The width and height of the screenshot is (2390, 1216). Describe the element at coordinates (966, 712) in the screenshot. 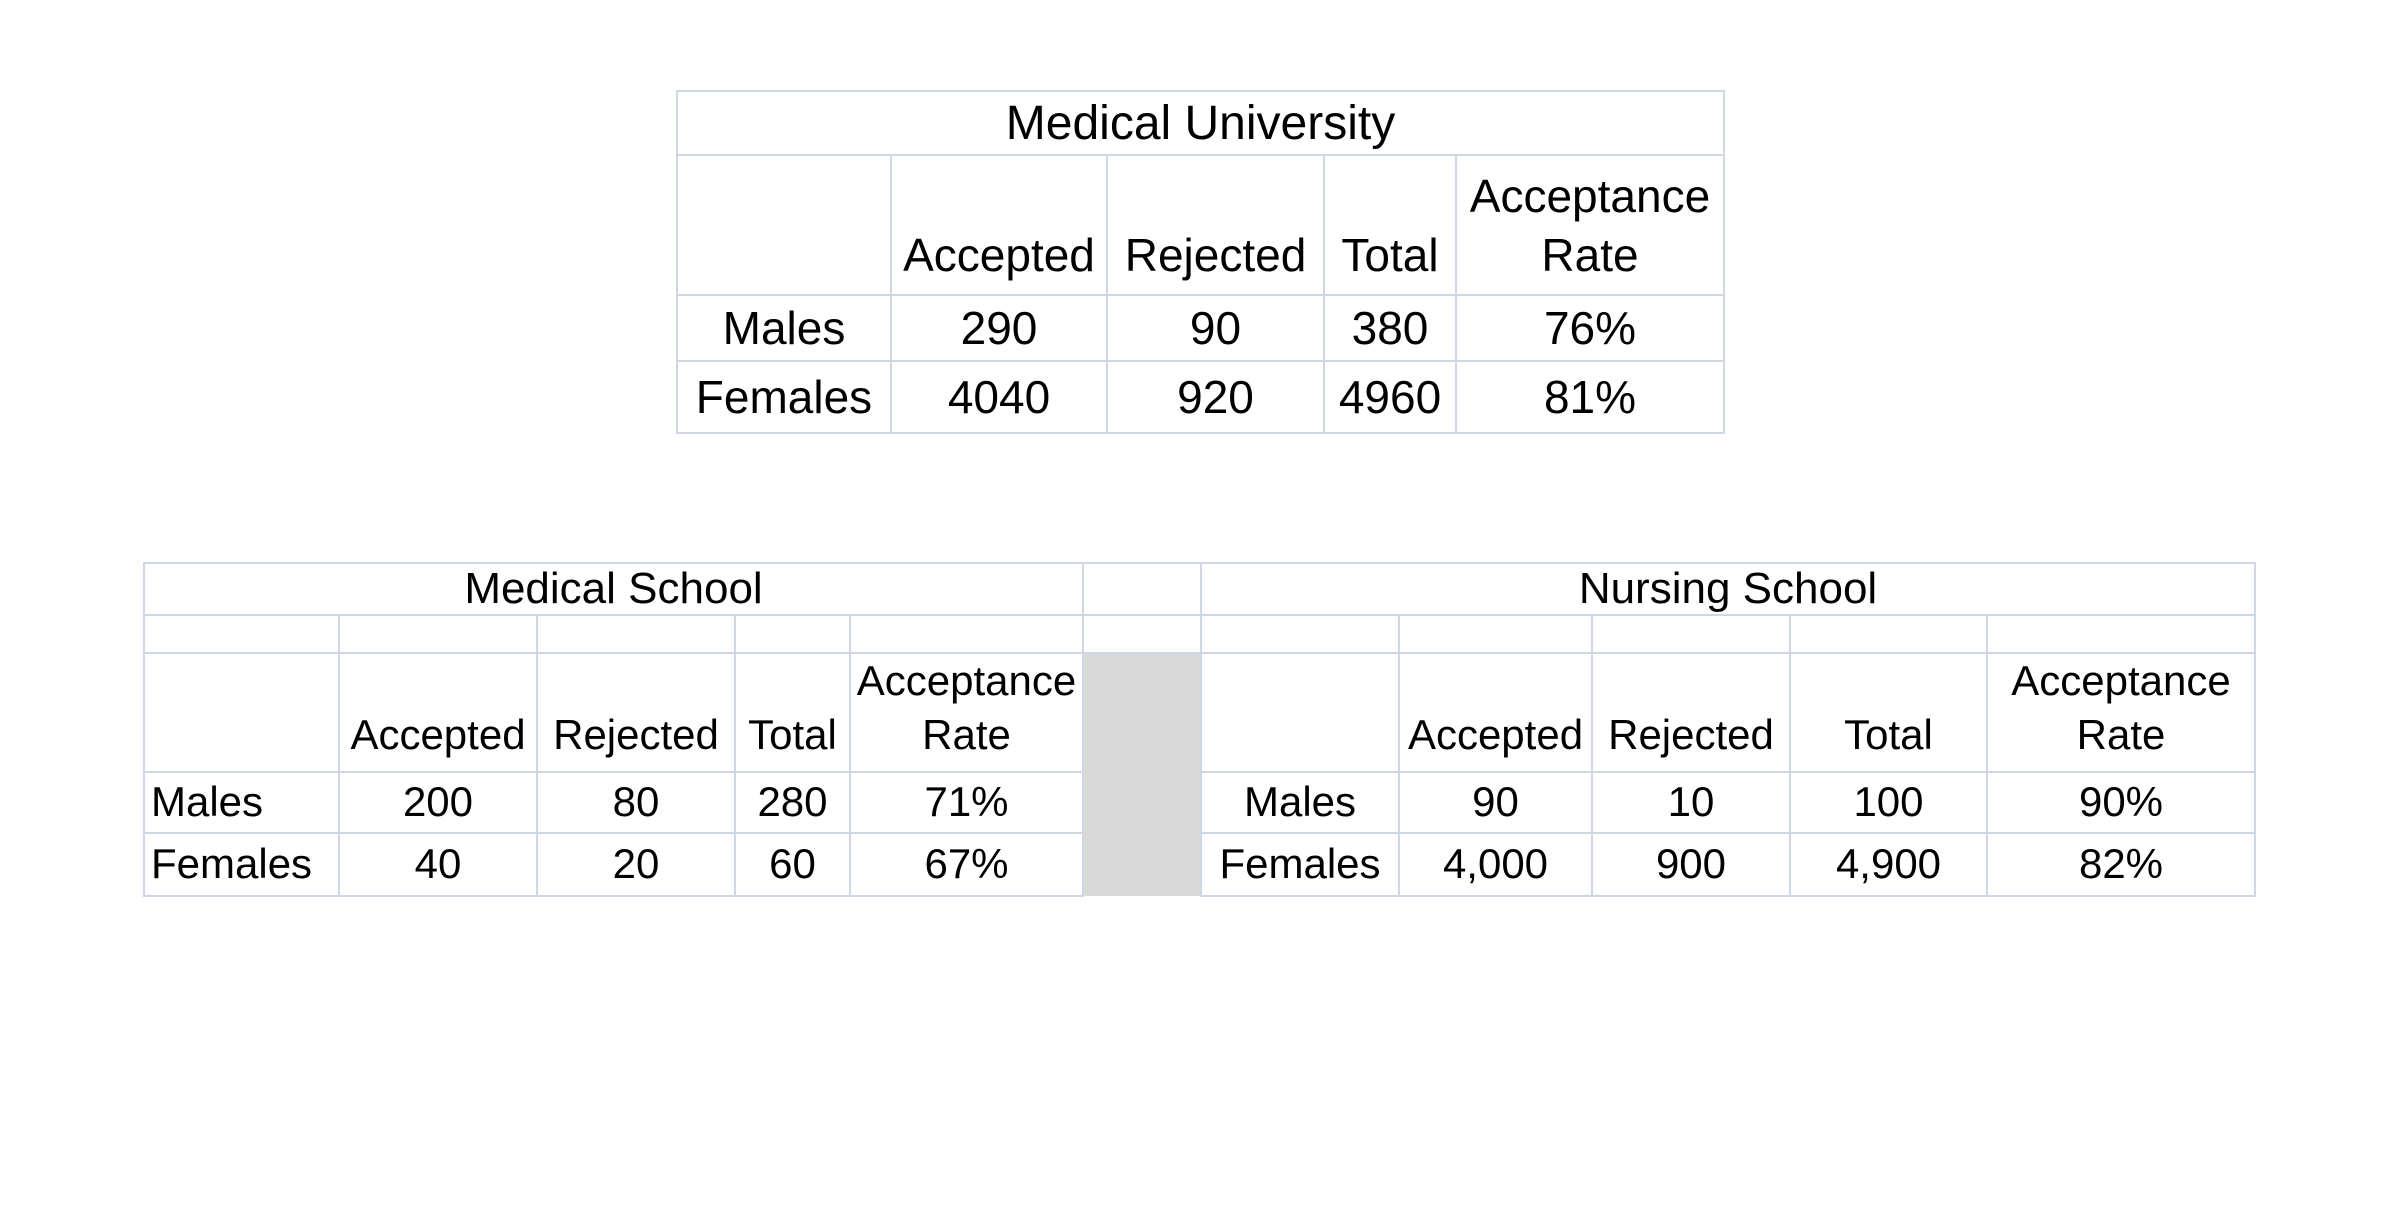

I see `medical-school-header-acceptance-rate: Acceptance Rate` at that location.